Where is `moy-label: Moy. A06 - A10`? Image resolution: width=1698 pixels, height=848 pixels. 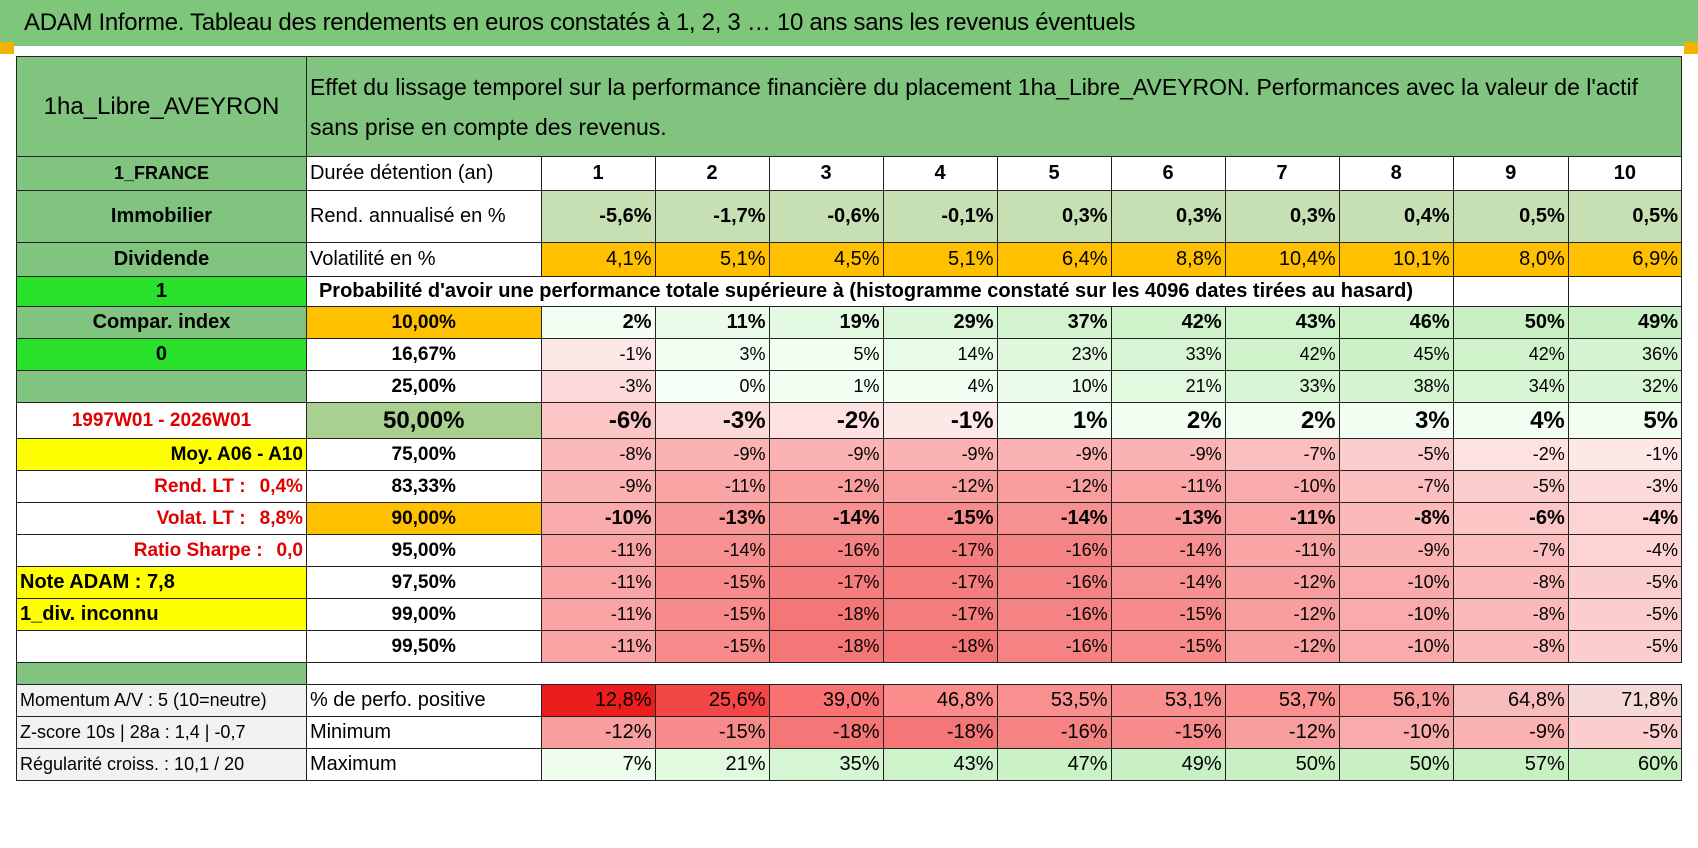
moy-label: Moy. A06 - A10 is located at coordinates (161, 454).